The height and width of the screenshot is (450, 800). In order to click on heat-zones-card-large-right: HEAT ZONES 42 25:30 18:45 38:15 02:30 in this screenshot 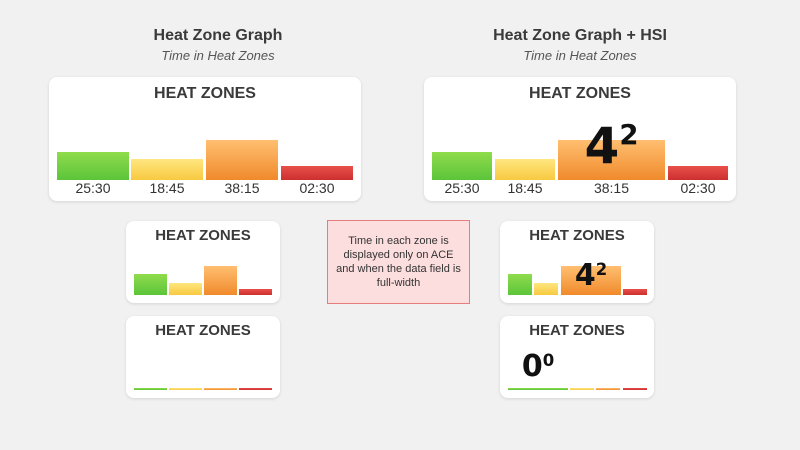, I will do `click(580, 139)`.